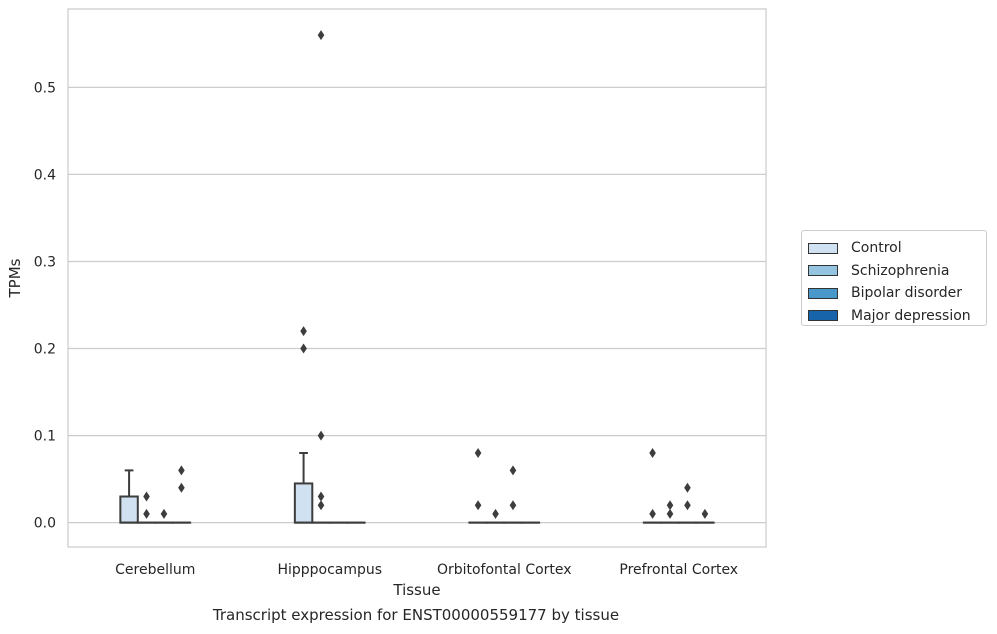  What do you see at coordinates (15, 278) in the screenshot?
I see `y-axis-label: TPMs` at bounding box center [15, 278].